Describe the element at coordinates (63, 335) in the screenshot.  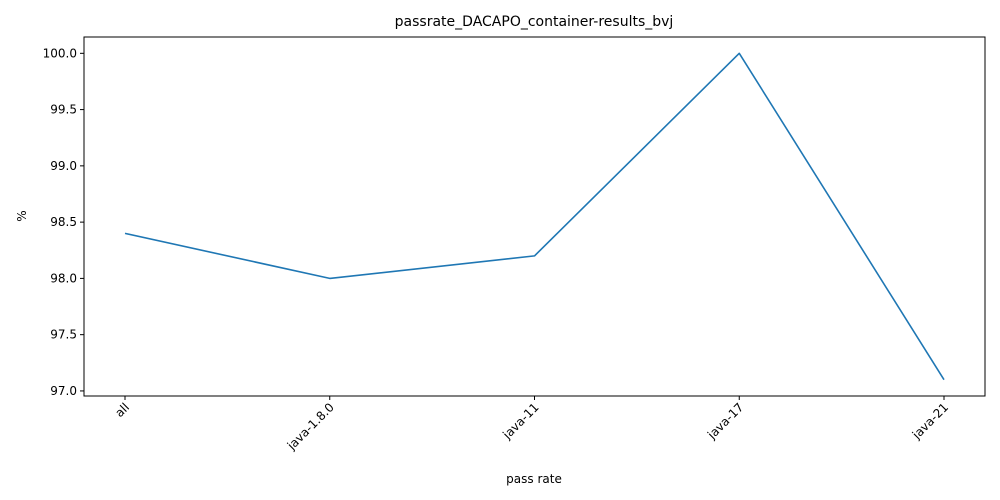
I see `y-tick-label: 97.5` at that location.